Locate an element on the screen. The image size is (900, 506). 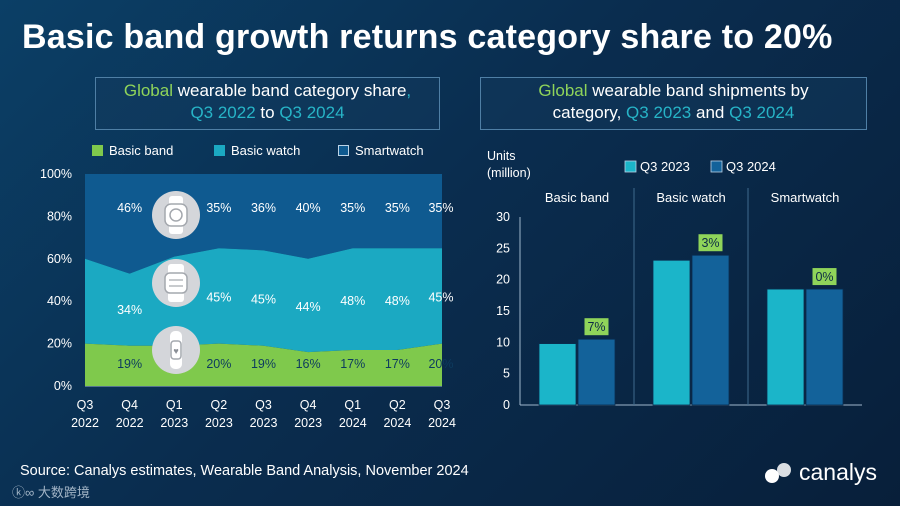
legend-basic-band: Basic band is located at coordinates (132, 150).